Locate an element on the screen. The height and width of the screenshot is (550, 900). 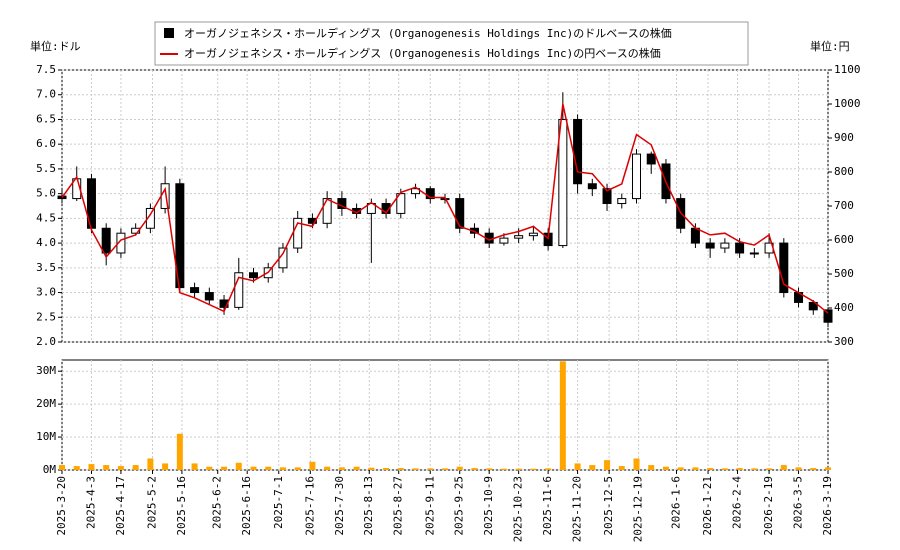
y-tick-label: 0M is located at coordinates (50, 469).